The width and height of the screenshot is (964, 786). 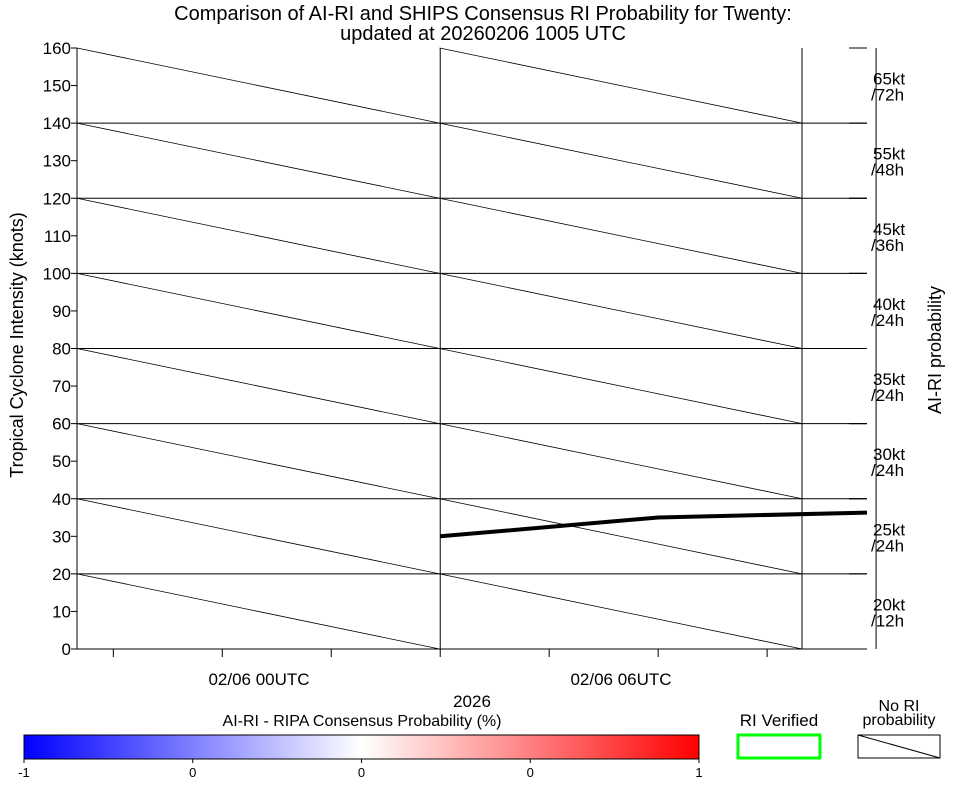 I want to click on colorbar-tick-label: 1, so click(x=698, y=772).